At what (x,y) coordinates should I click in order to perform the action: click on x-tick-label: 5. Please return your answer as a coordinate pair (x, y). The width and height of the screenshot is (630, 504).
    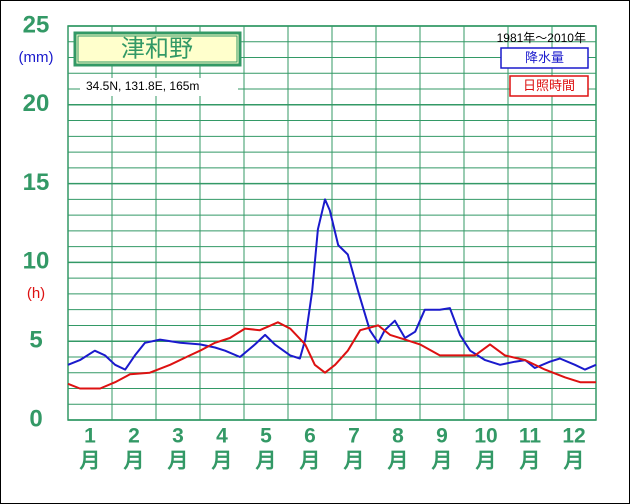
    Looking at the image, I should click on (266, 436).